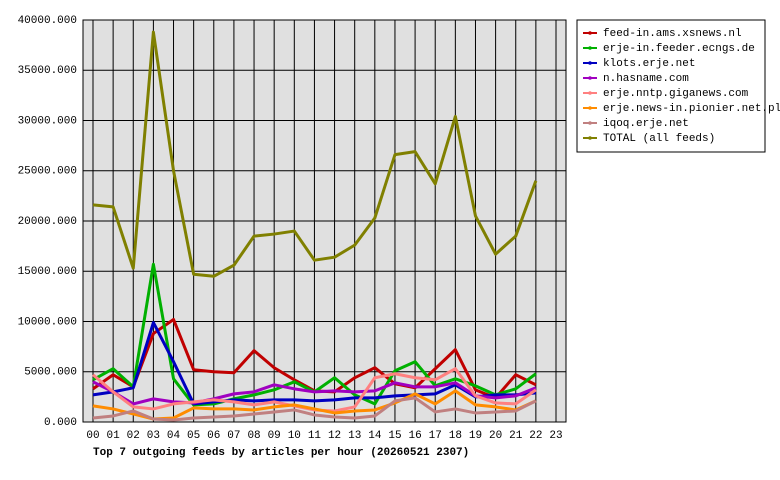  What do you see at coordinates (679, 49) in the screenshot?
I see `legend-label: erje-in.feeder.ecngs.de` at bounding box center [679, 49].